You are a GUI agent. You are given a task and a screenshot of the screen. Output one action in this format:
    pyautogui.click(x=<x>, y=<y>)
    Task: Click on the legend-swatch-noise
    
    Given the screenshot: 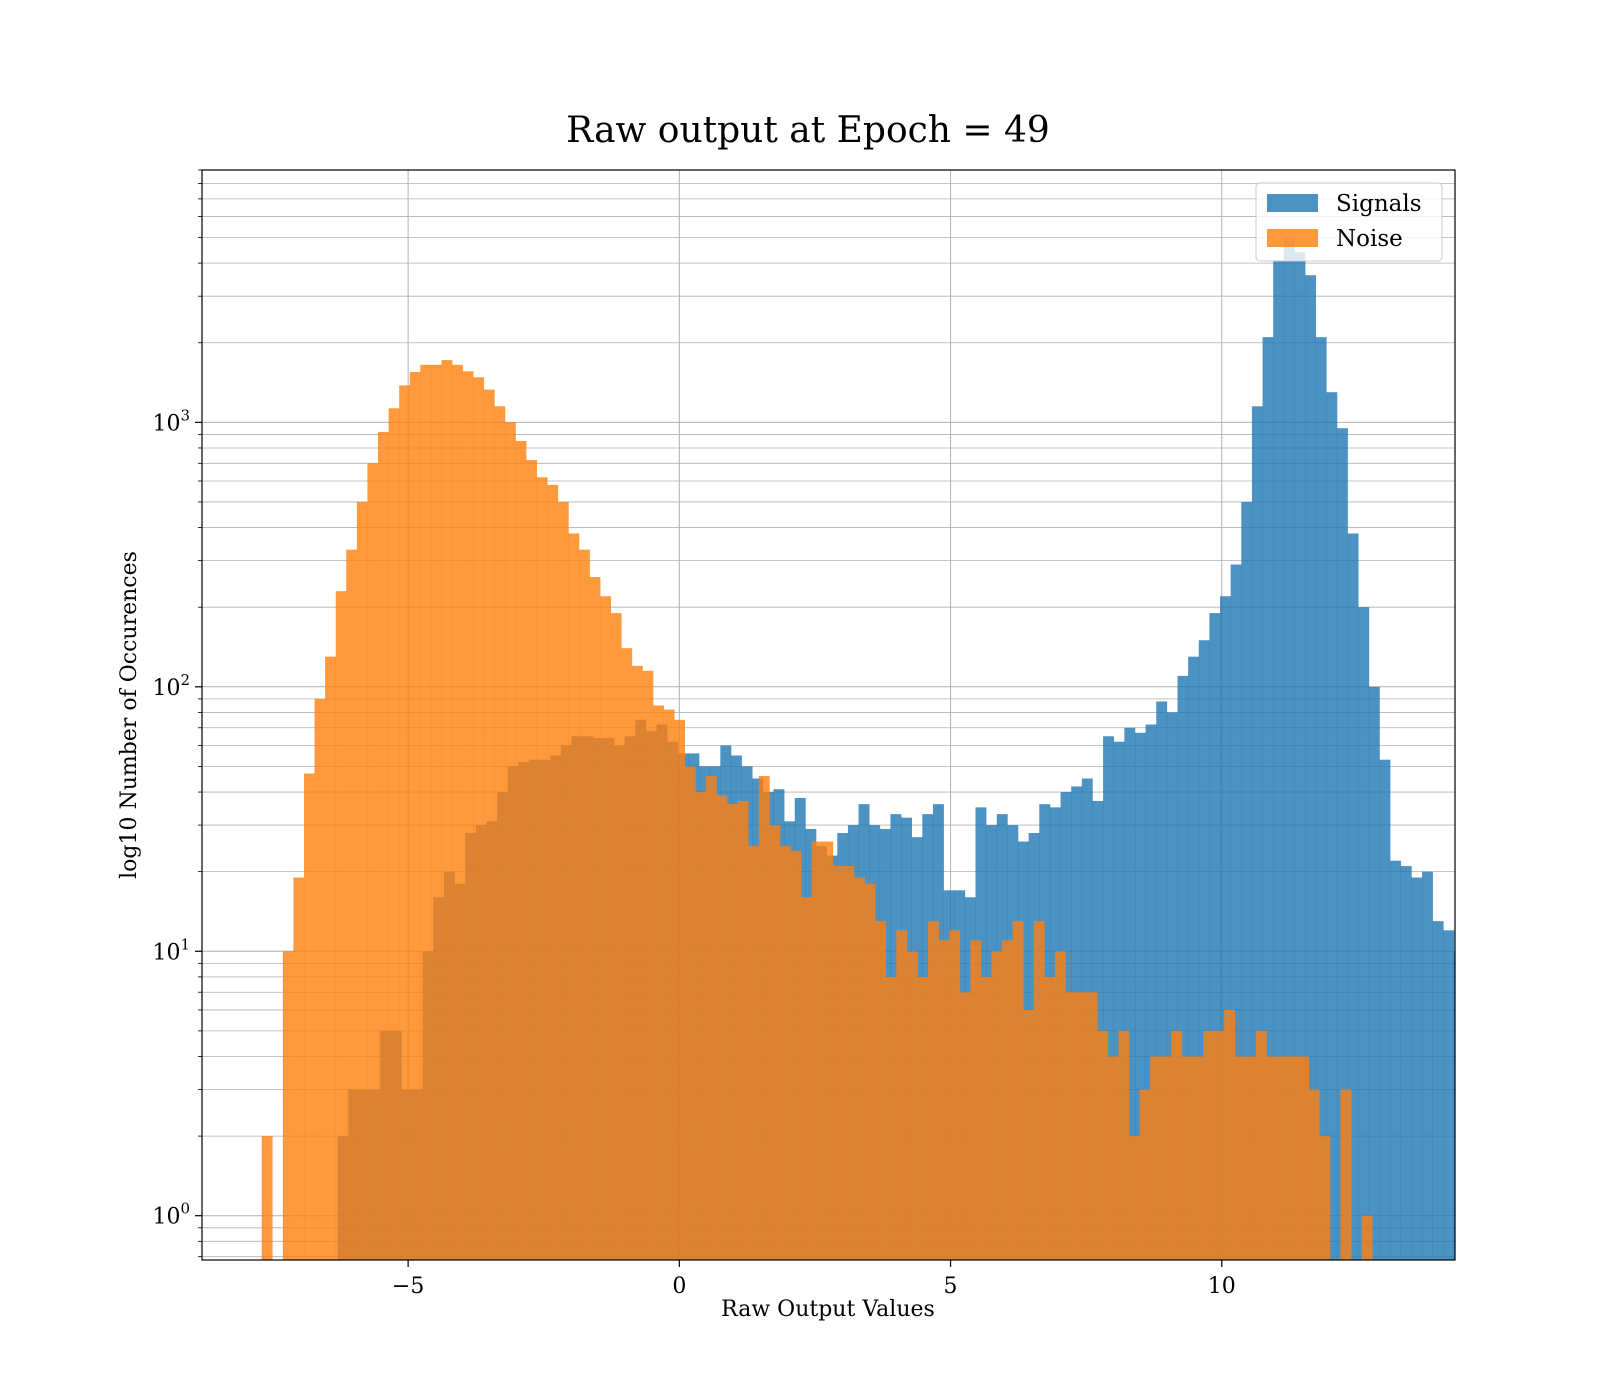 What is the action you would take?
    pyautogui.click(x=1292, y=238)
    